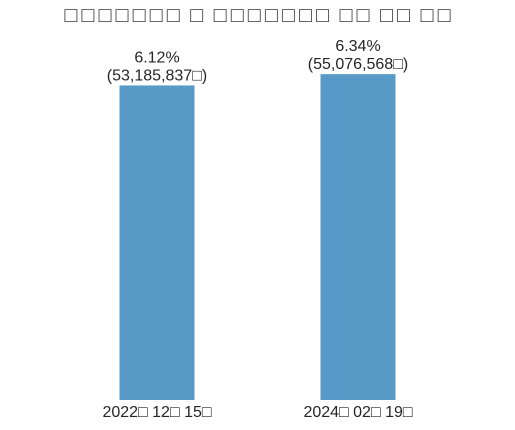  What do you see at coordinates (156, 412) in the screenshot?
I see `x-tick-label-1: 2022□ 12□ 15□` at bounding box center [156, 412].